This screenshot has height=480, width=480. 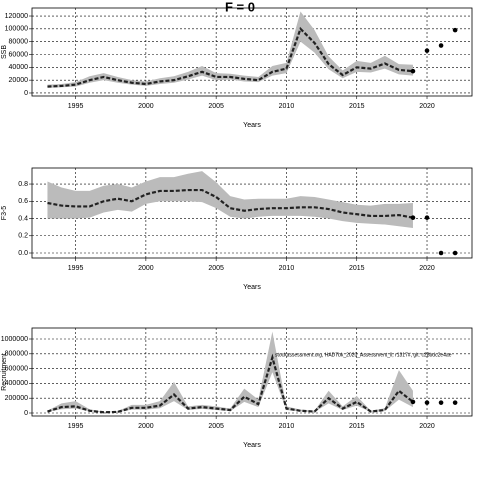 What do you see at coordinates (16, 368) in the screenshot?
I see `y-tick-label: 600000` at bounding box center [16, 368].